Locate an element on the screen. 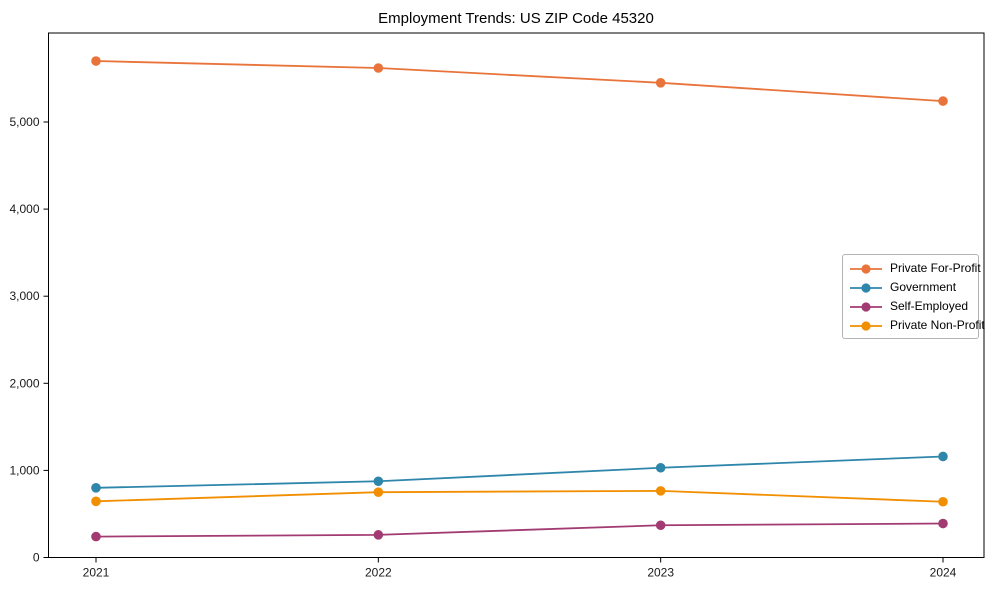 This screenshot has width=1000, height=600. legend-item-private-for-profit: Private For-Profit is located at coordinates (915, 268).